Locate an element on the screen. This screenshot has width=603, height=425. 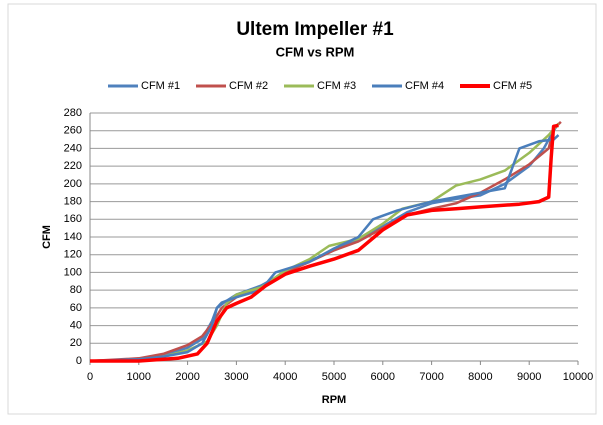
chart-title: Ultem Impeller #1 is located at coordinates (315, 29).